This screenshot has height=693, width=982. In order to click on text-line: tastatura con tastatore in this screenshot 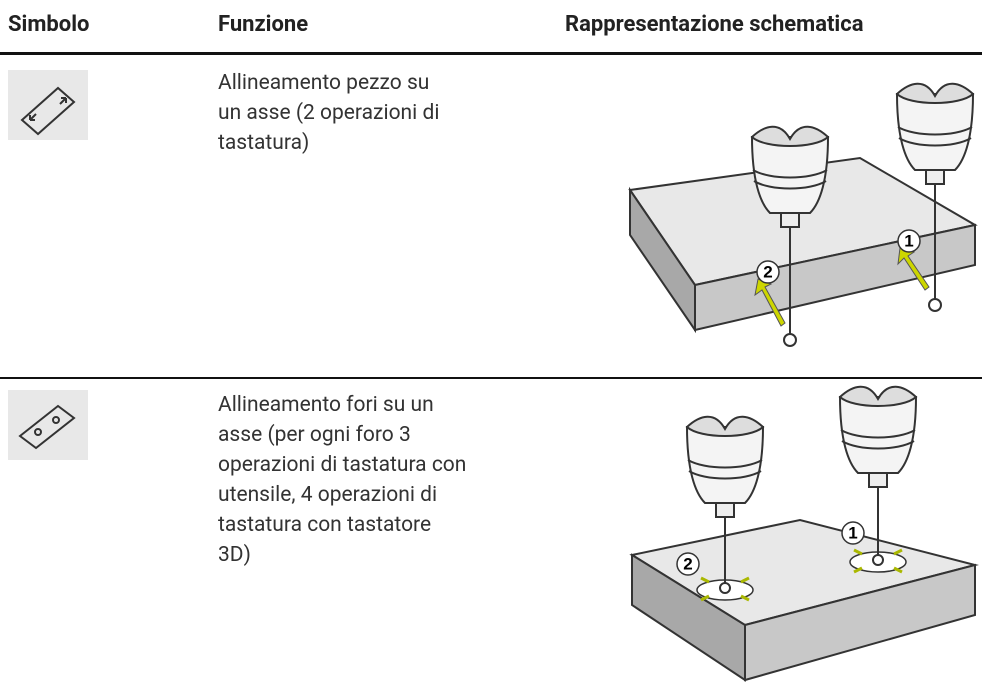, I will do `click(325, 525)`.